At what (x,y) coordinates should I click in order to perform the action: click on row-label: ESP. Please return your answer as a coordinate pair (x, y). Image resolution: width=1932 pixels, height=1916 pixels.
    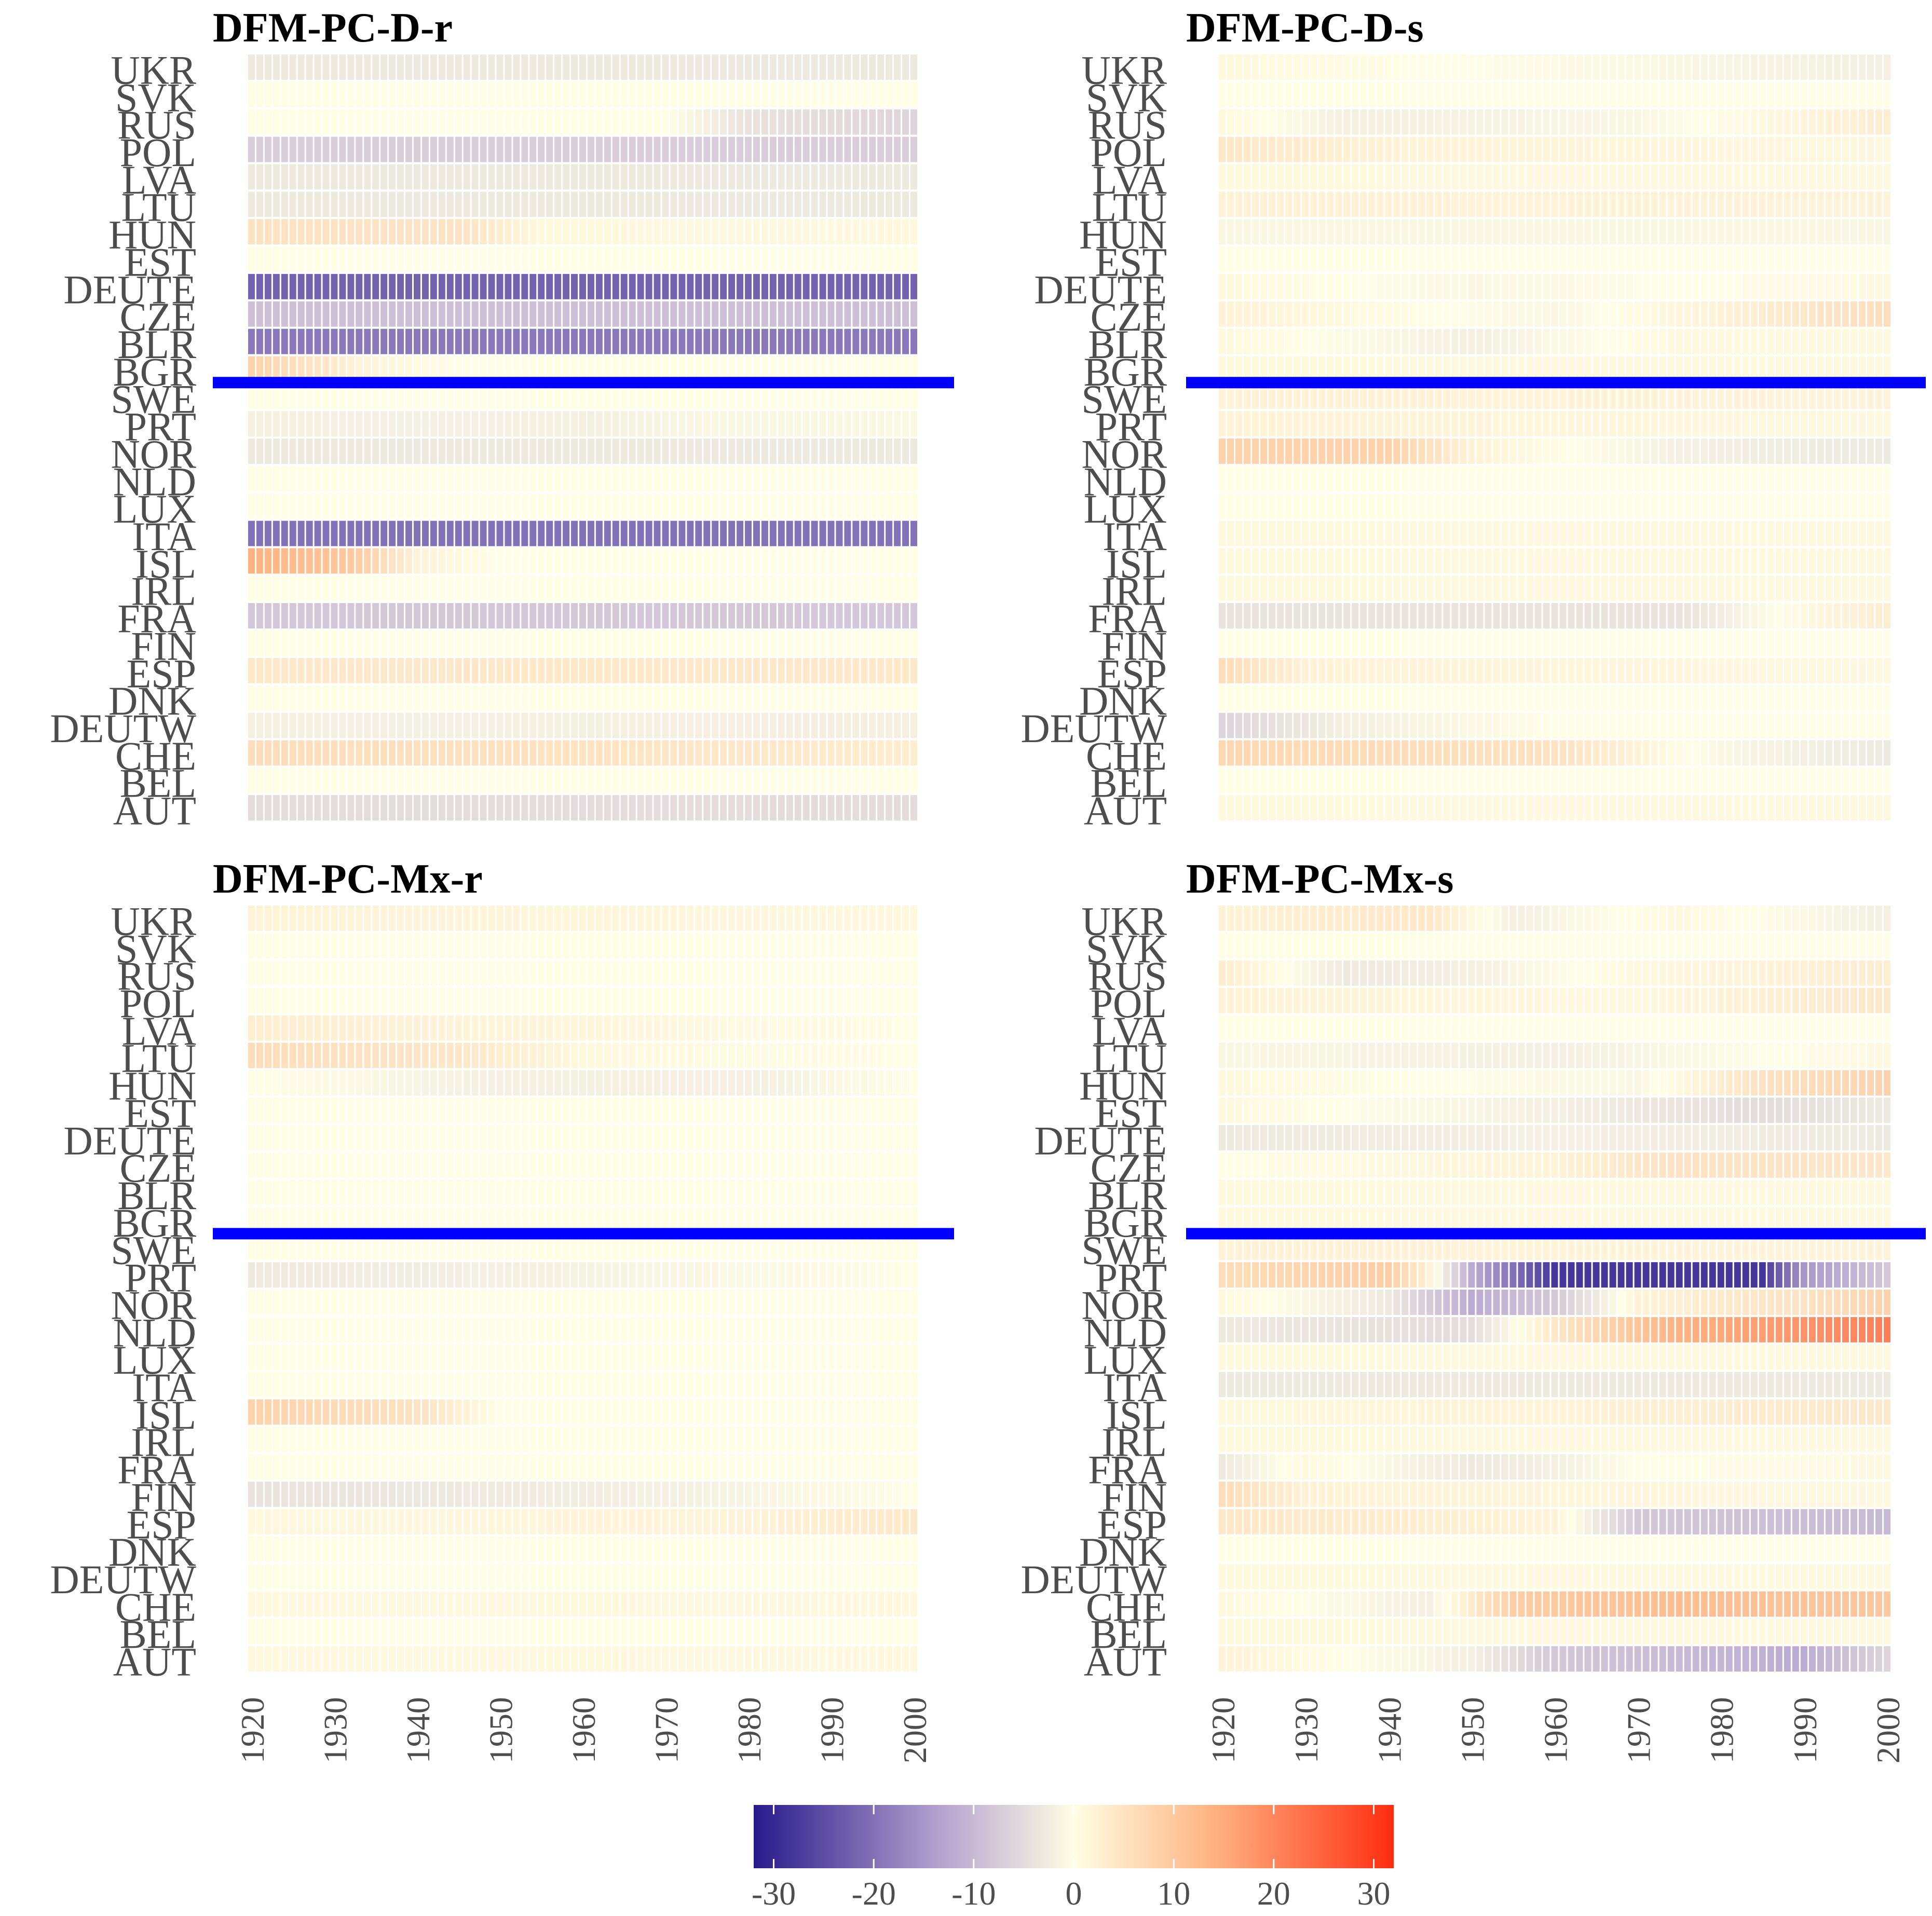
    Looking at the image, I should click on (161, 673).